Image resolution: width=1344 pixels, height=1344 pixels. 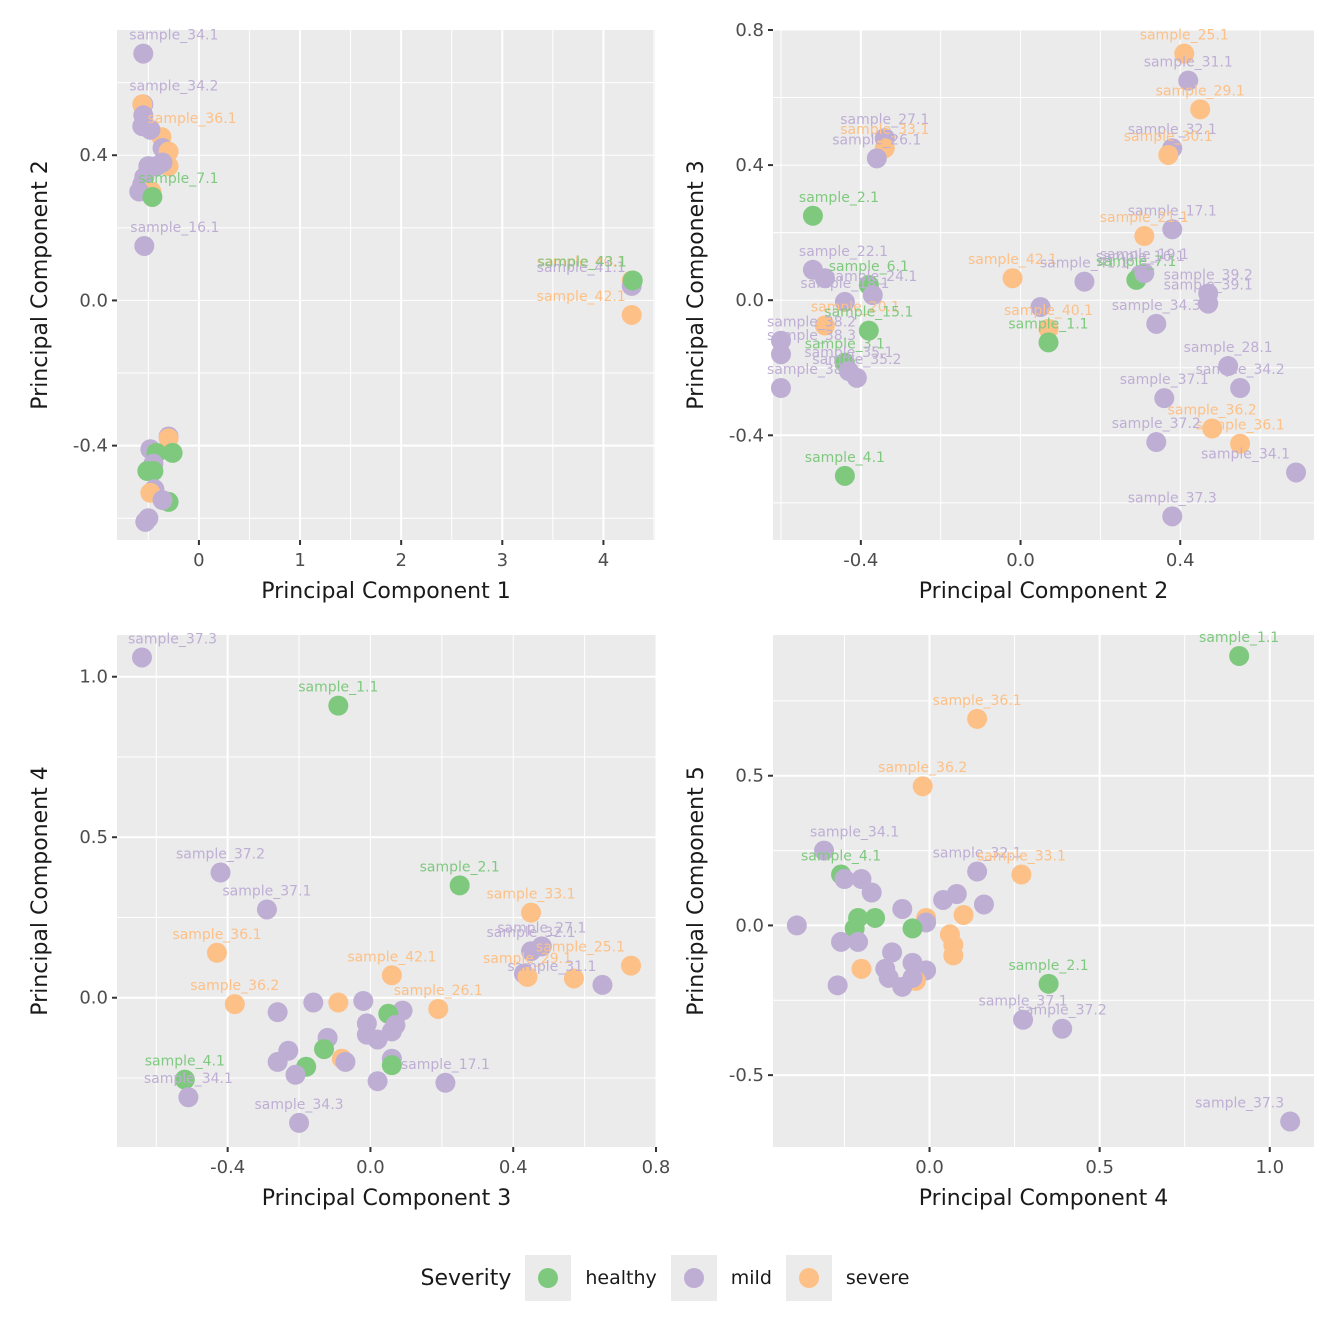 What do you see at coordinates (869, 267) in the screenshot?
I see `point-label: sample_6.1` at bounding box center [869, 267].